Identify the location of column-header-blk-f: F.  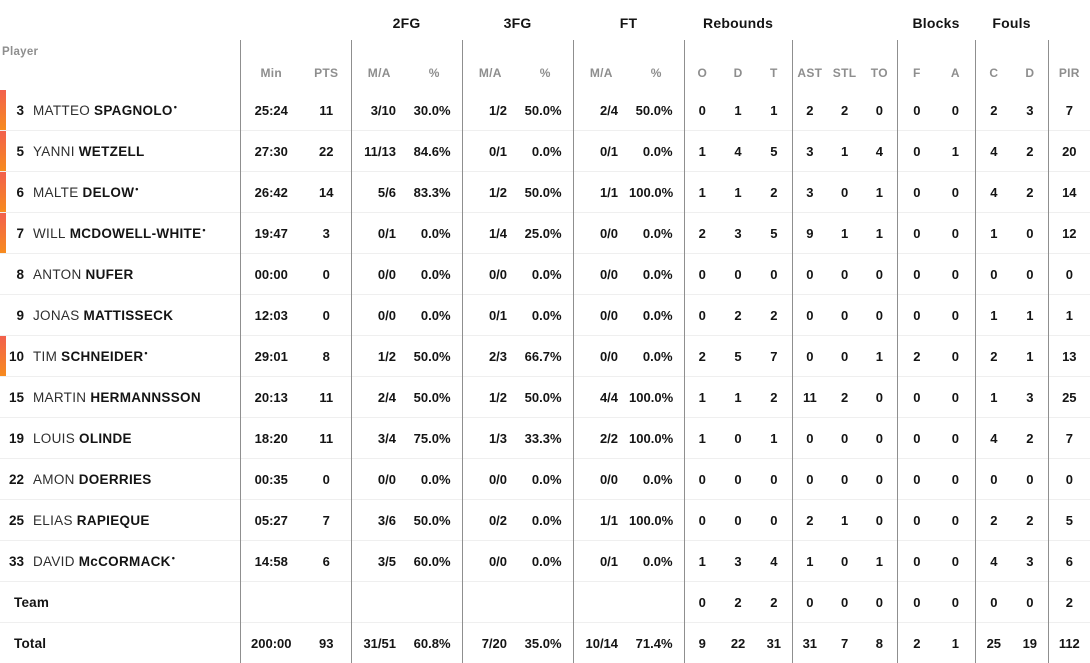
(916, 65).